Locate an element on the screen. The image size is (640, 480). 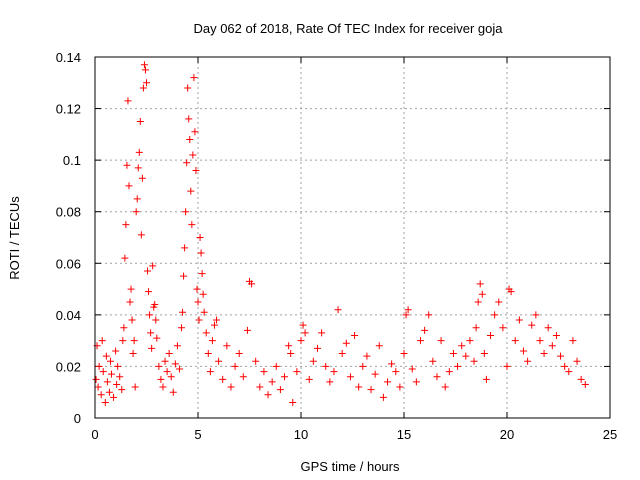
x-tick-label: 15 is located at coordinates (404, 434).